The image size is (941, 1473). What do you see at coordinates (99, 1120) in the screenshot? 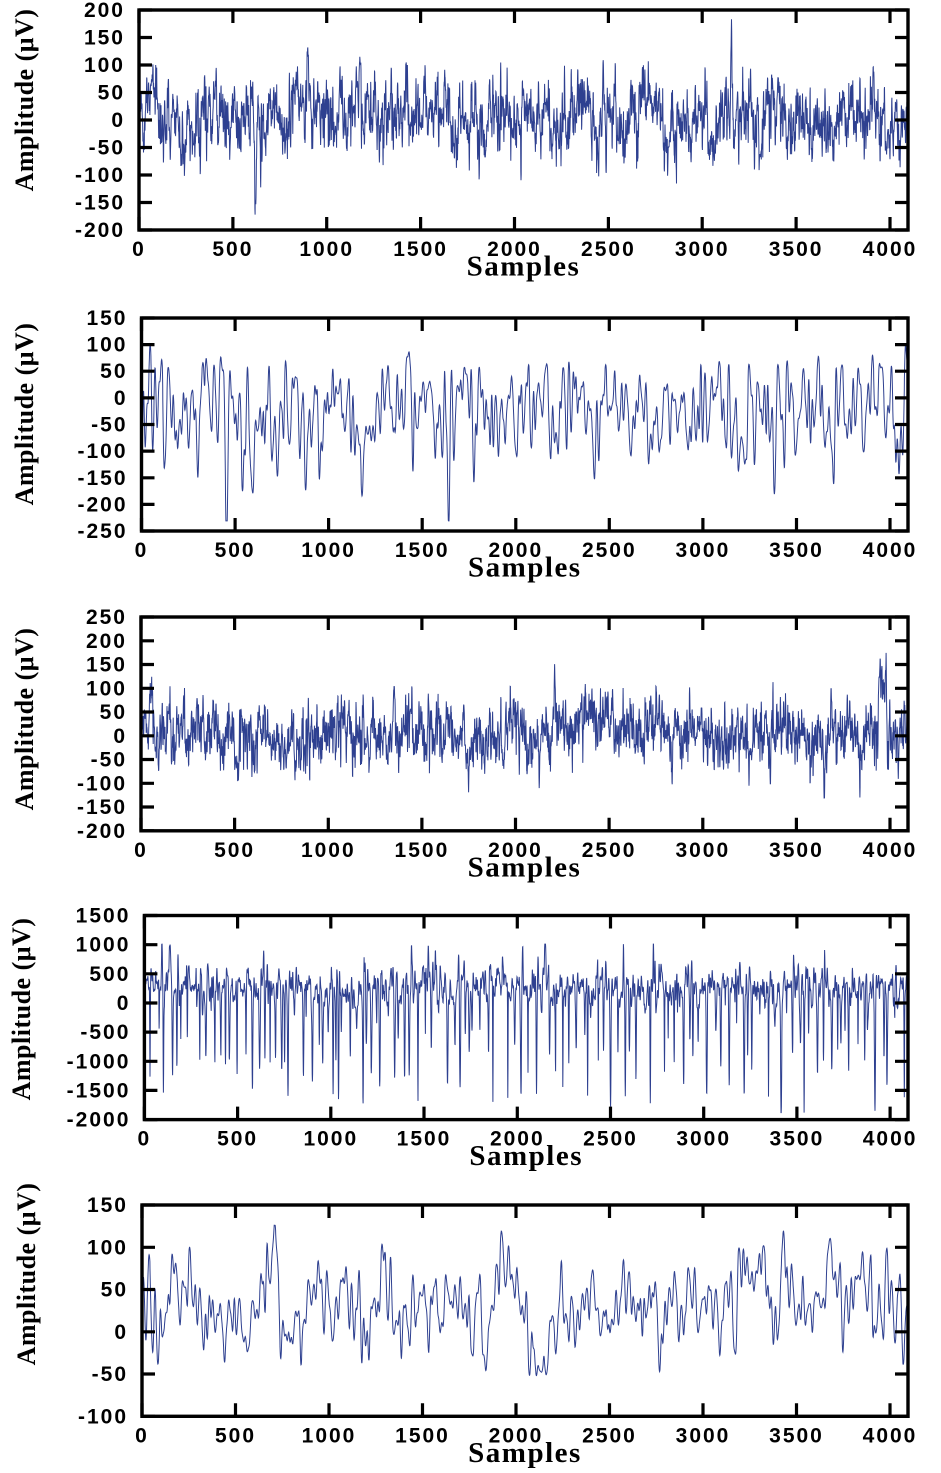
I see `svg-text: -2000` at bounding box center [99, 1120].